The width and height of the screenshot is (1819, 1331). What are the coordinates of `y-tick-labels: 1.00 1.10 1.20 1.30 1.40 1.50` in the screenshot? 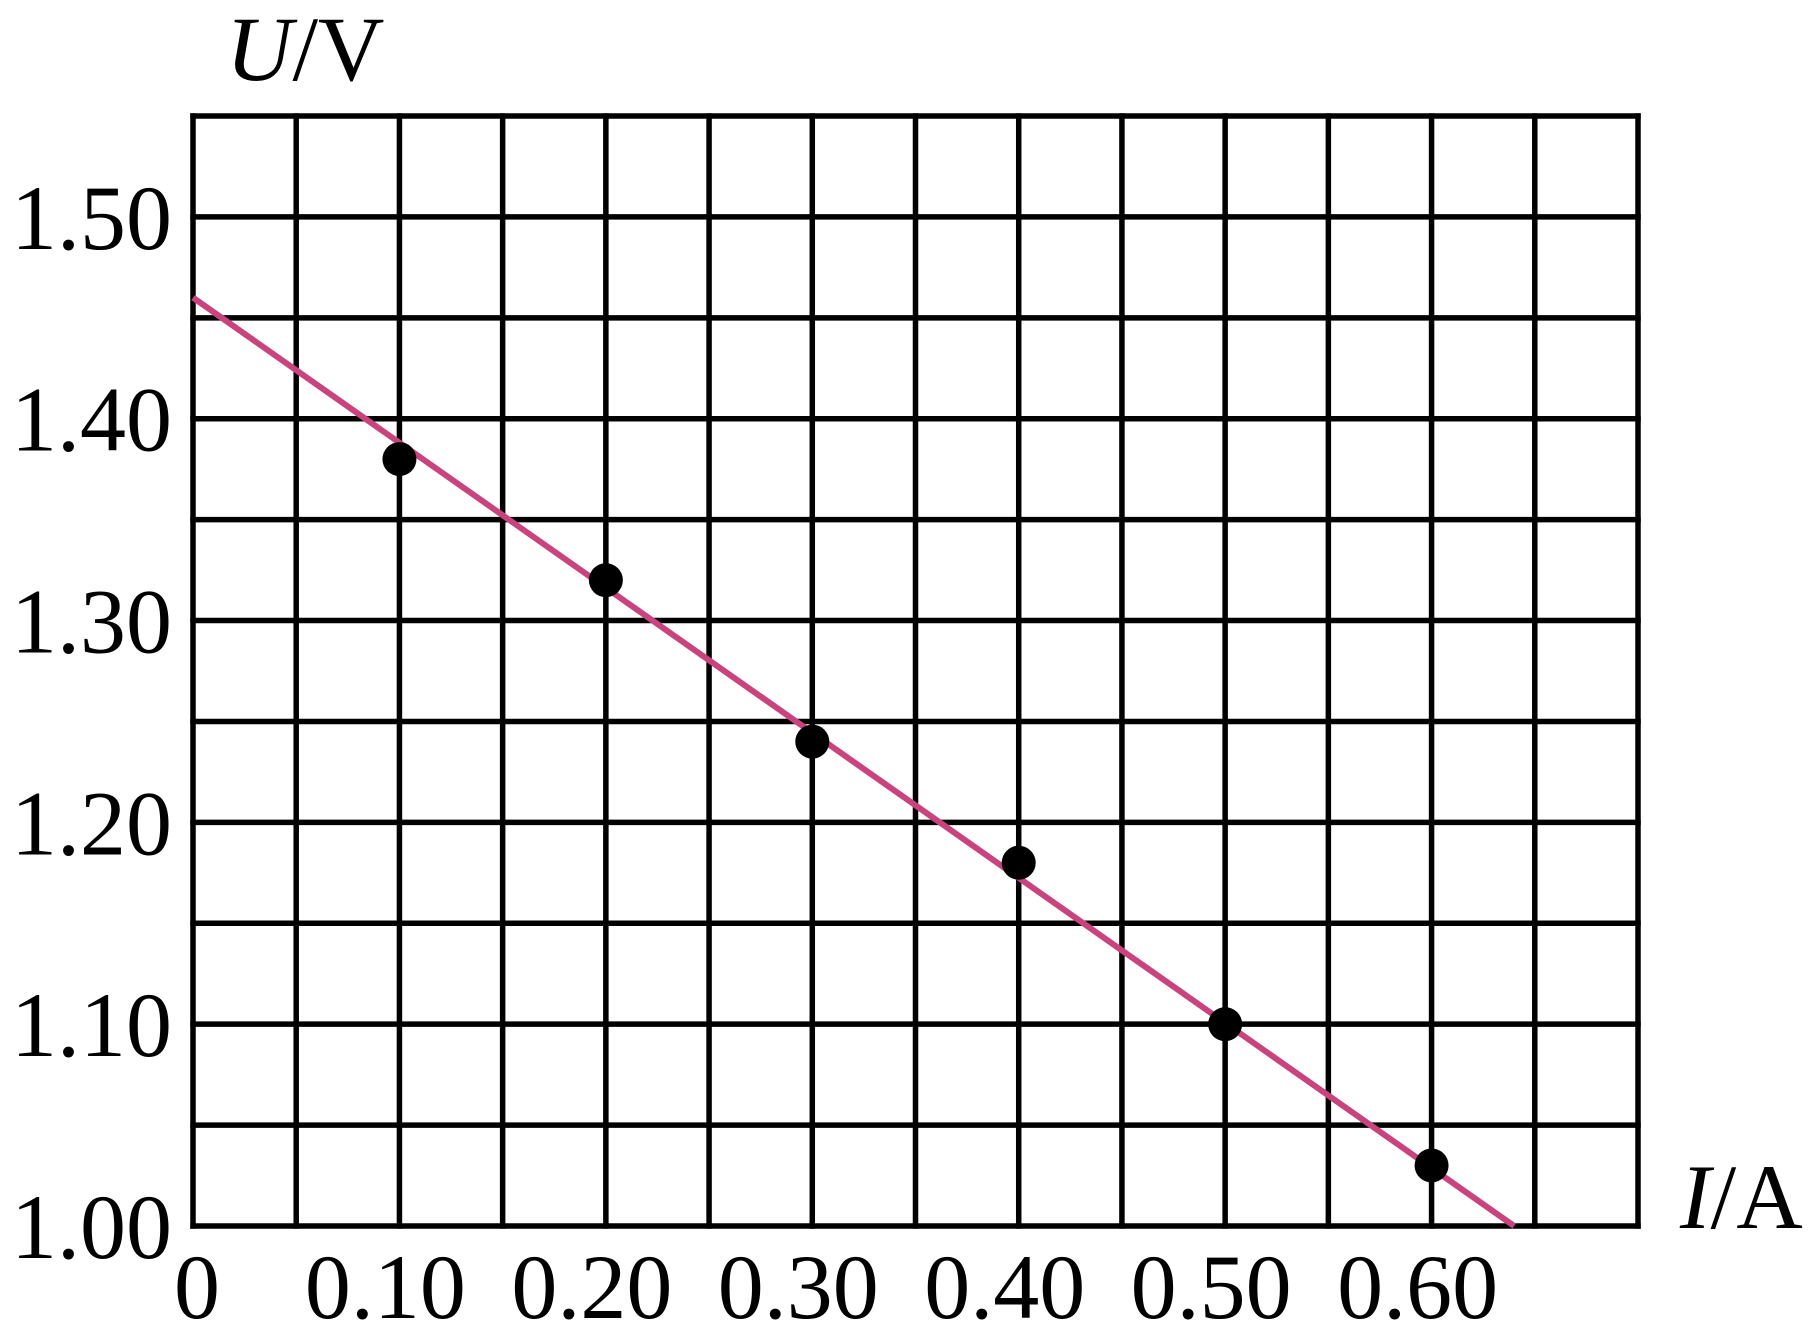 It's located at (91, 722).